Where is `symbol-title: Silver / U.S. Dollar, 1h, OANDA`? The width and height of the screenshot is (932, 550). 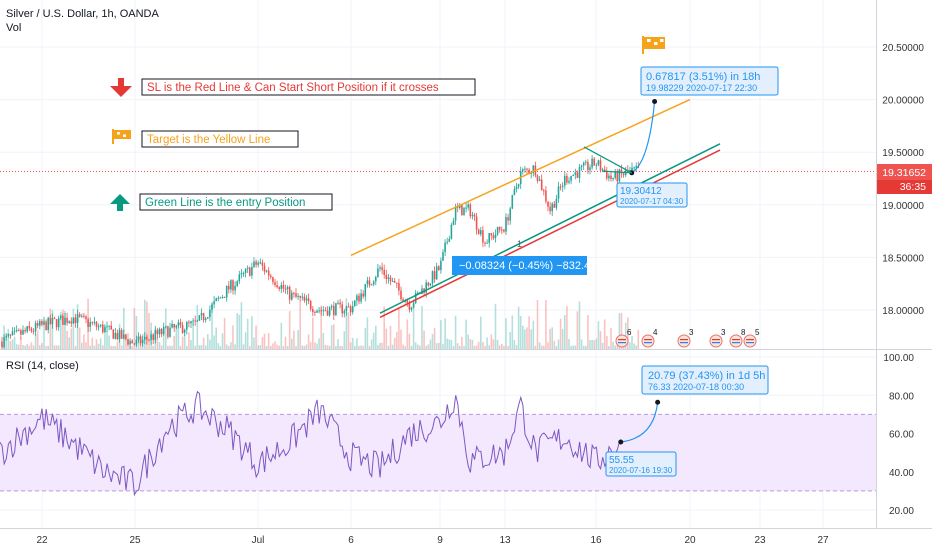 symbol-title: Silver / U.S. Dollar, 1h, OANDA is located at coordinates (82, 14).